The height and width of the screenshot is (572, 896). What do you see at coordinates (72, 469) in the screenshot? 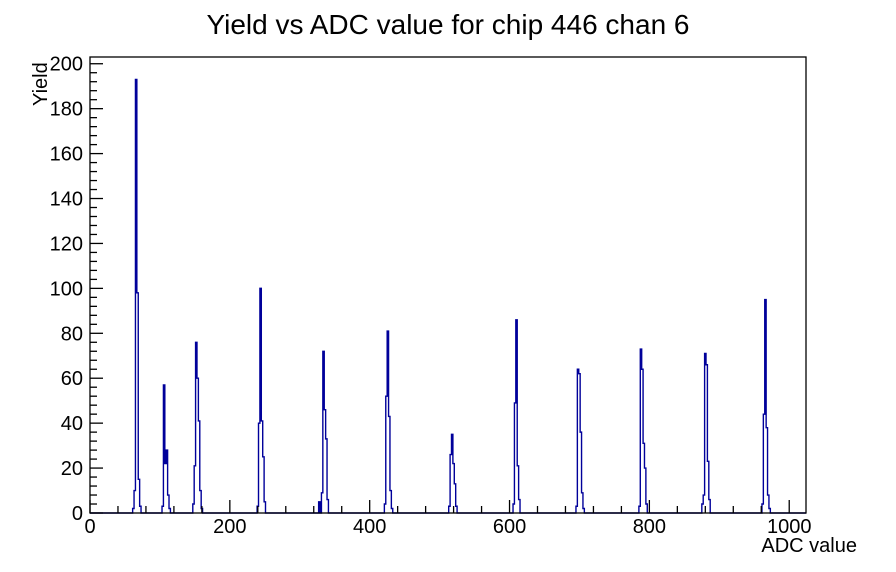
I see `y-tick-label: 20` at bounding box center [72, 469].